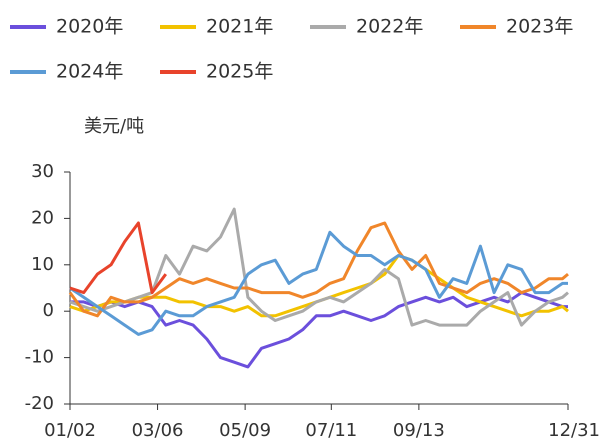 Image resolution: width=601 pixels, height=448 pixels. What do you see at coordinates (89, 72) in the screenshot?
I see `legend-label: 2024年` at bounding box center [89, 72].